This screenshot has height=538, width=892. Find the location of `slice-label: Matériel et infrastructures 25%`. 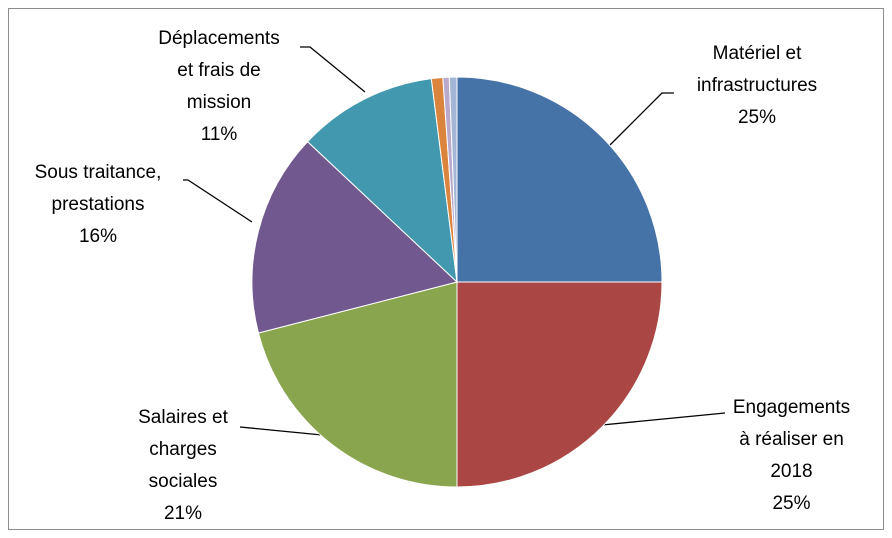

slice-label: Matériel et infrastructures 25% is located at coordinates (757, 86).